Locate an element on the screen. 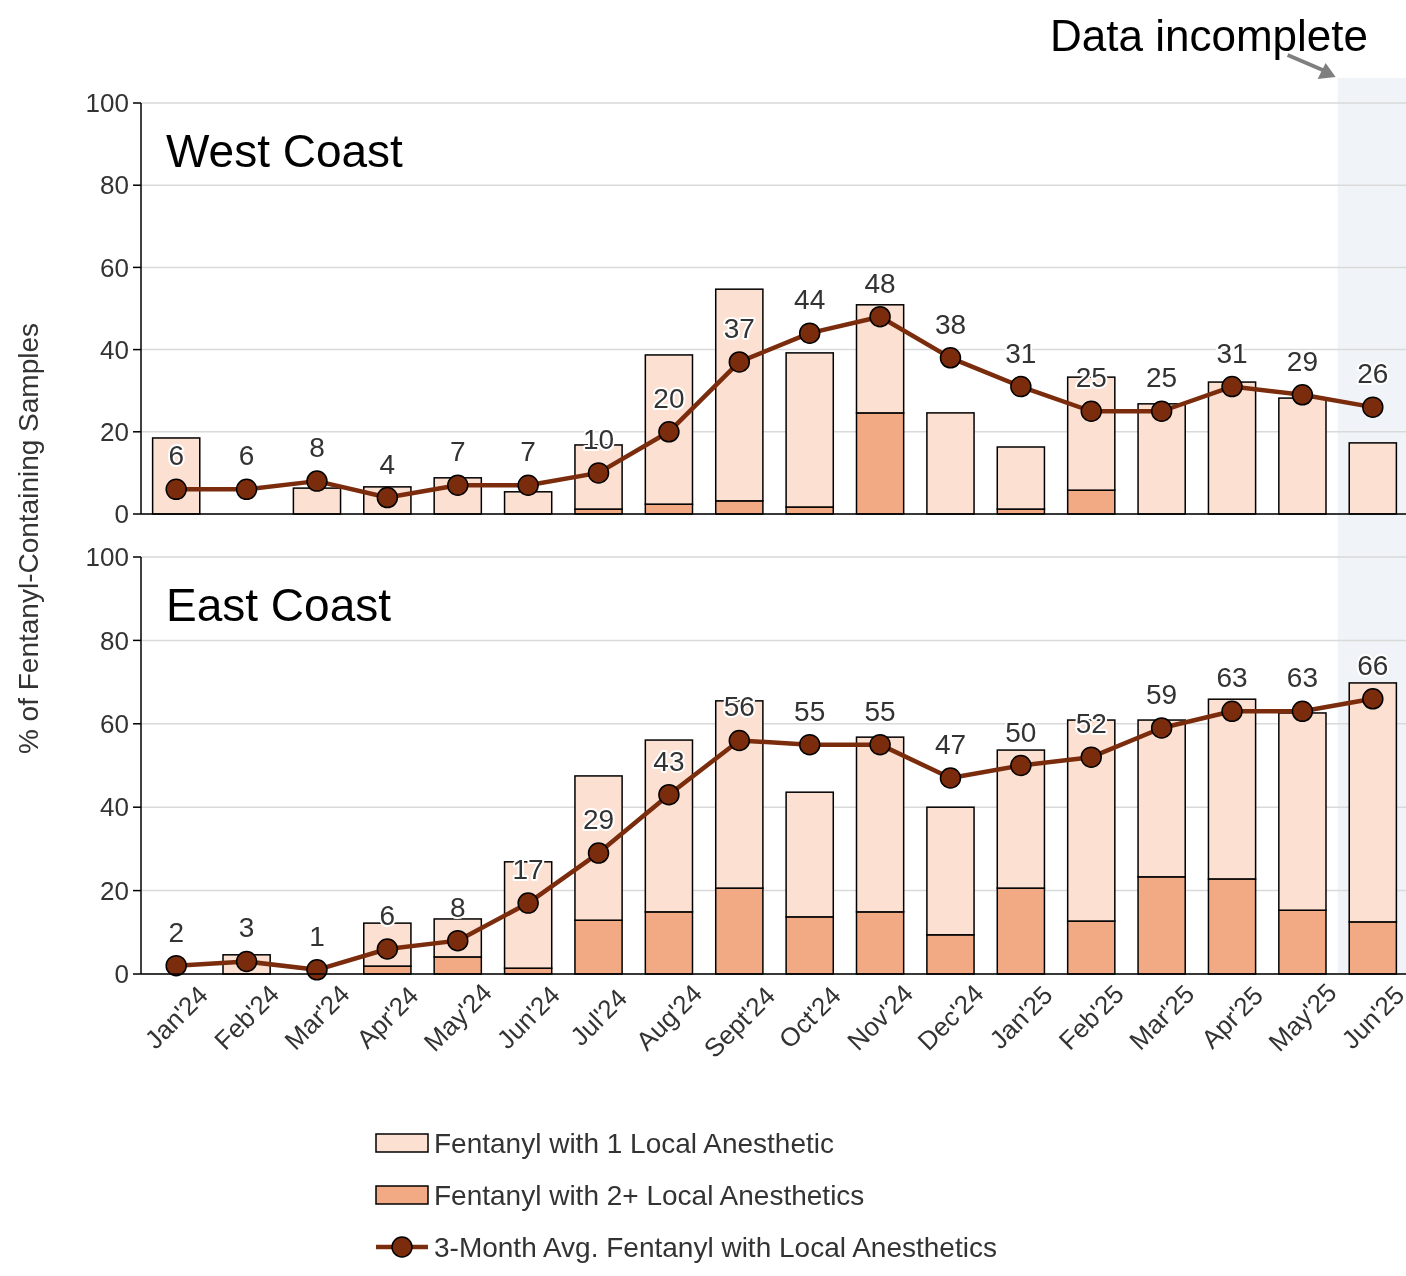 The image size is (1406, 1276). data-label: 1 is located at coordinates (317, 936).